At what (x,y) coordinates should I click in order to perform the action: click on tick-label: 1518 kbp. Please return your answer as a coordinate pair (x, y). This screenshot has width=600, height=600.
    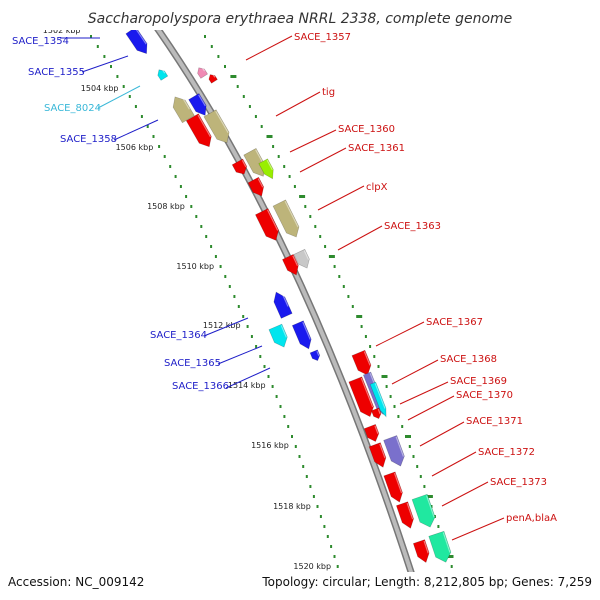
    Looking at the image, I should click on (292, 506).